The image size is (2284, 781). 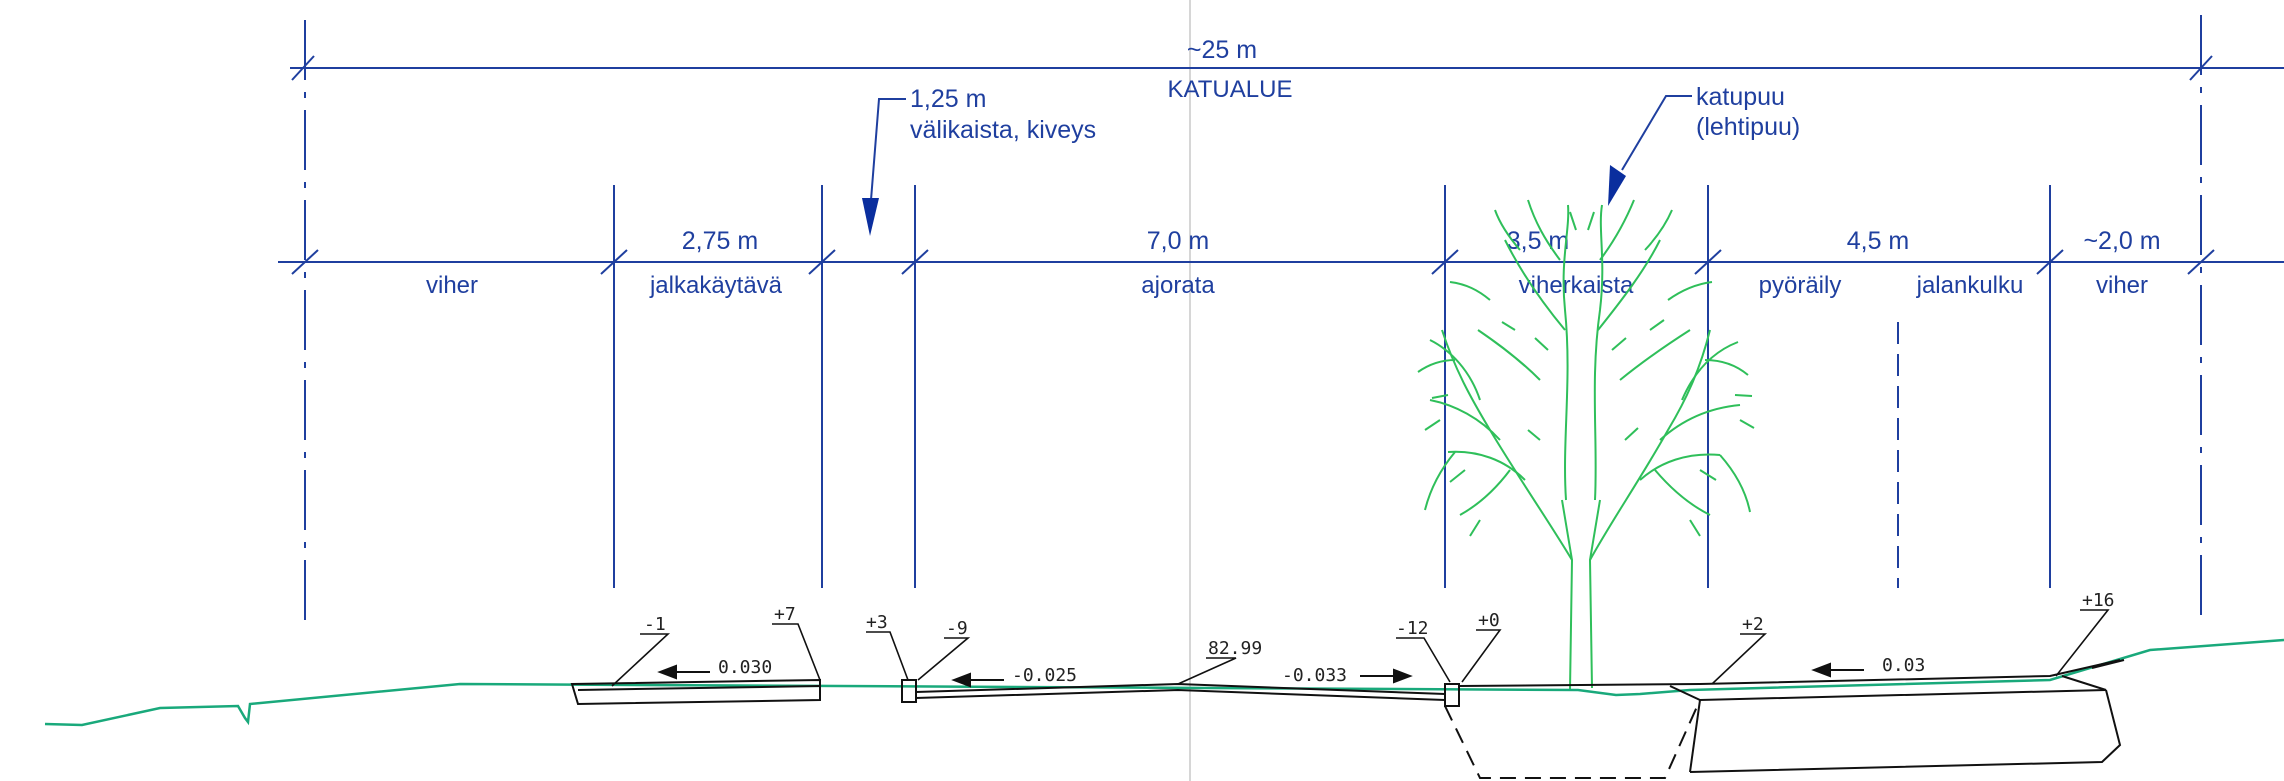 I want to click on zone-dimension-line, so click(x=1281, y=262).